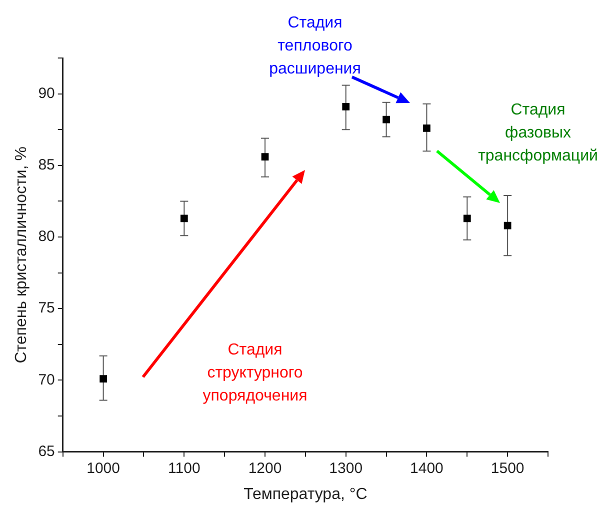 This screenshot has width=608, height=512. Describe the element at coordinates (315, 46) in the screenshot. I see `annotation: Стадия теплового расширения` at that location.